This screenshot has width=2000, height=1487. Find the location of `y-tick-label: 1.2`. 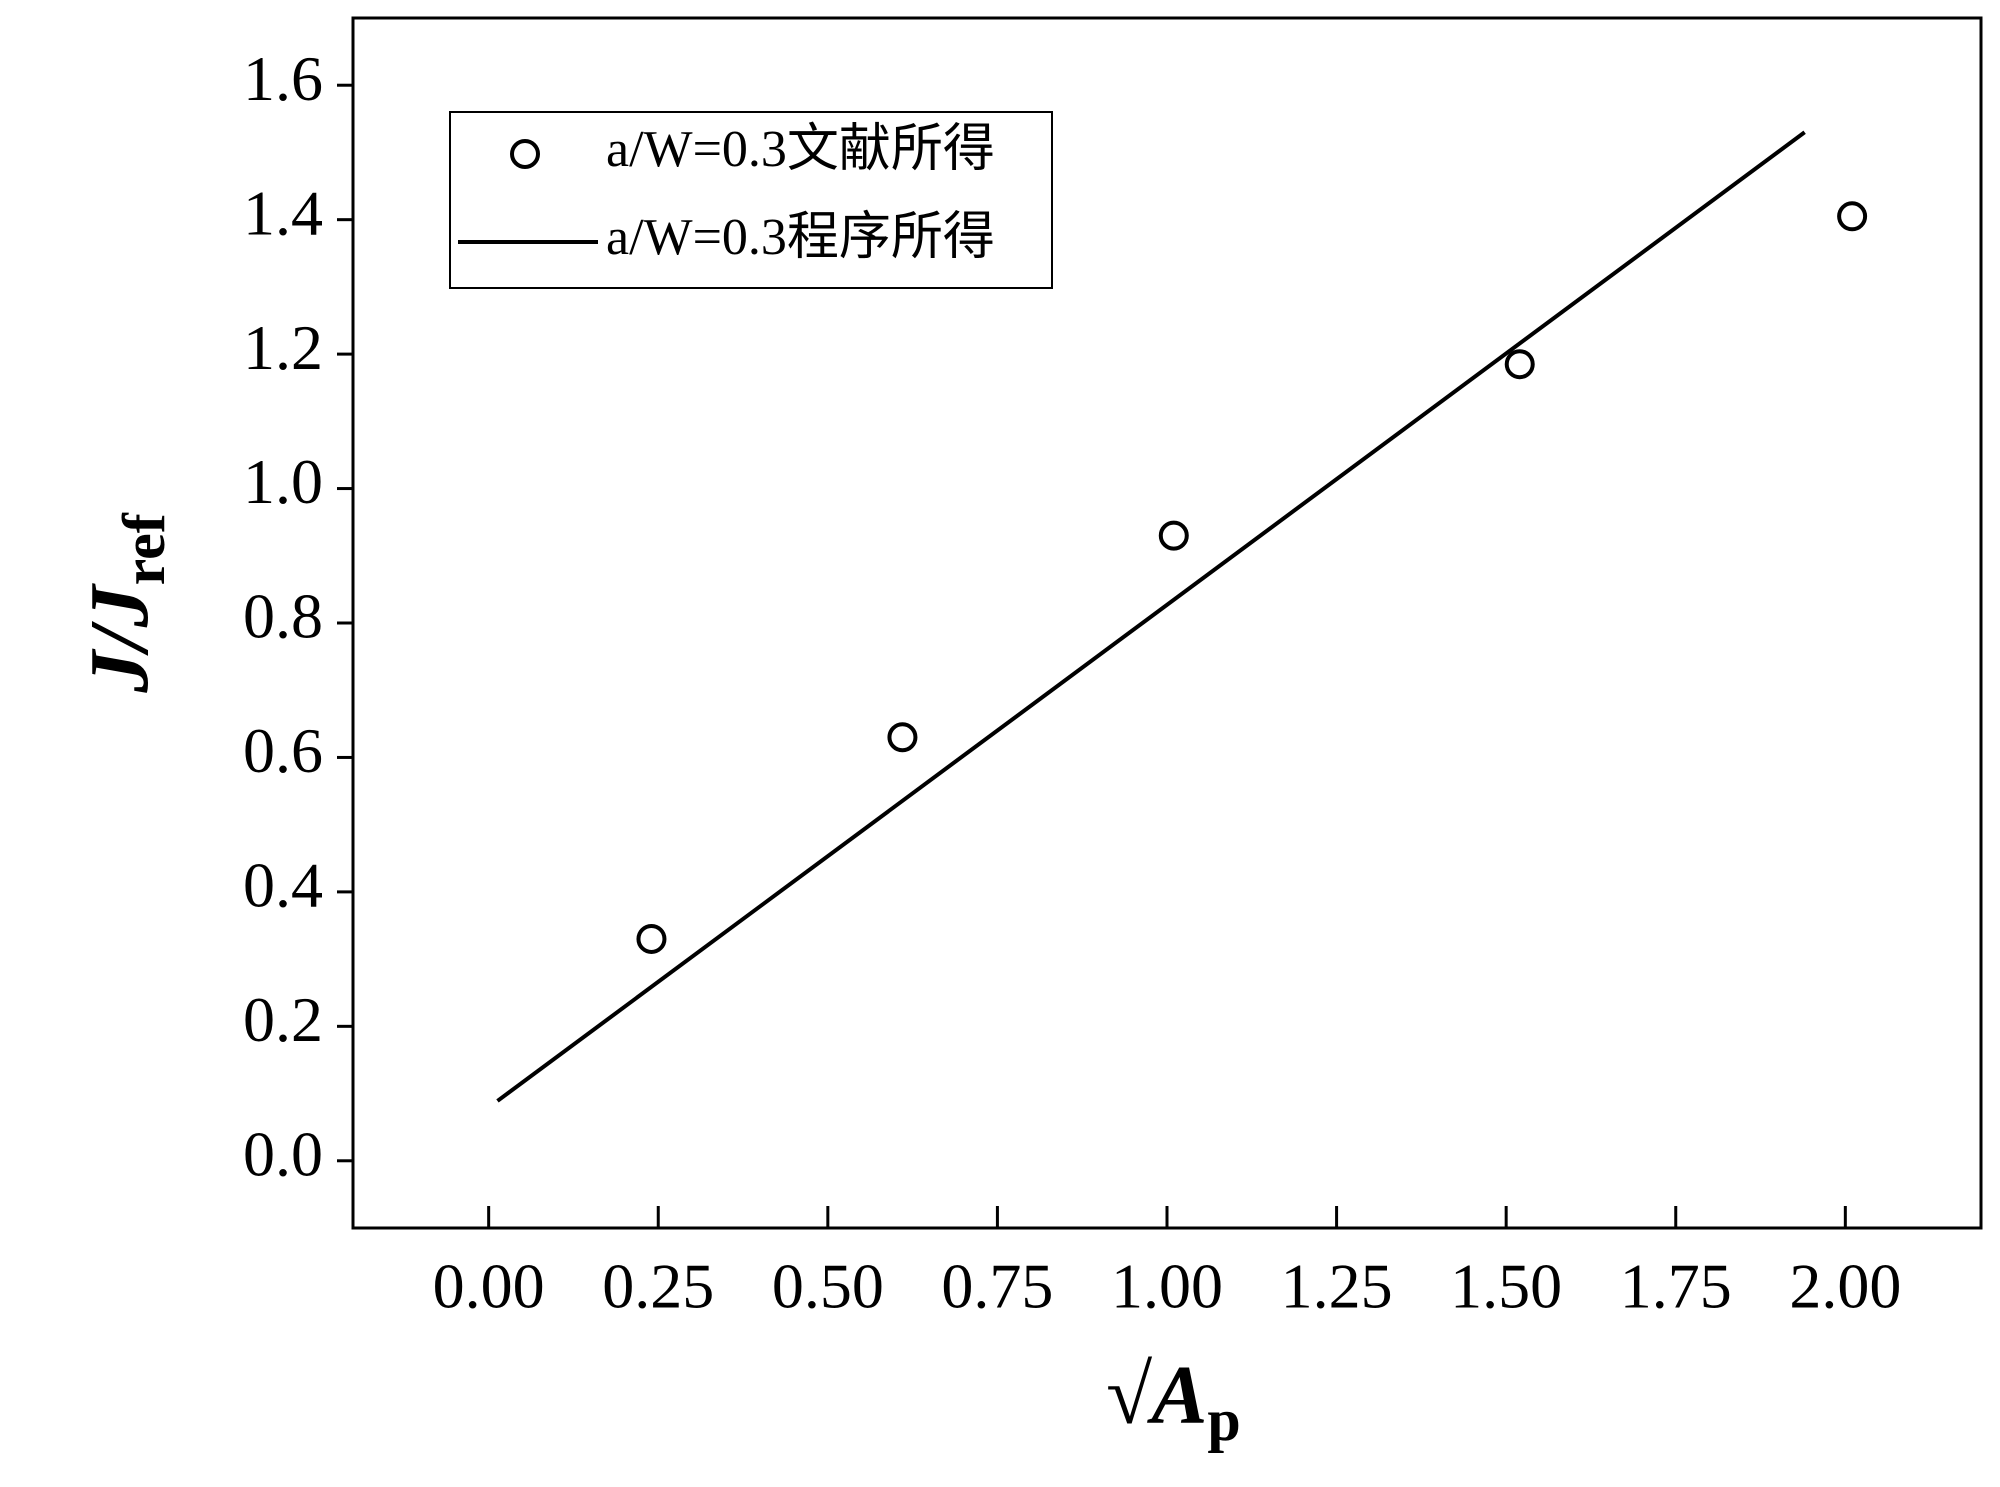

y-tick-label: 1.2 is located at coordinates (283, 347).